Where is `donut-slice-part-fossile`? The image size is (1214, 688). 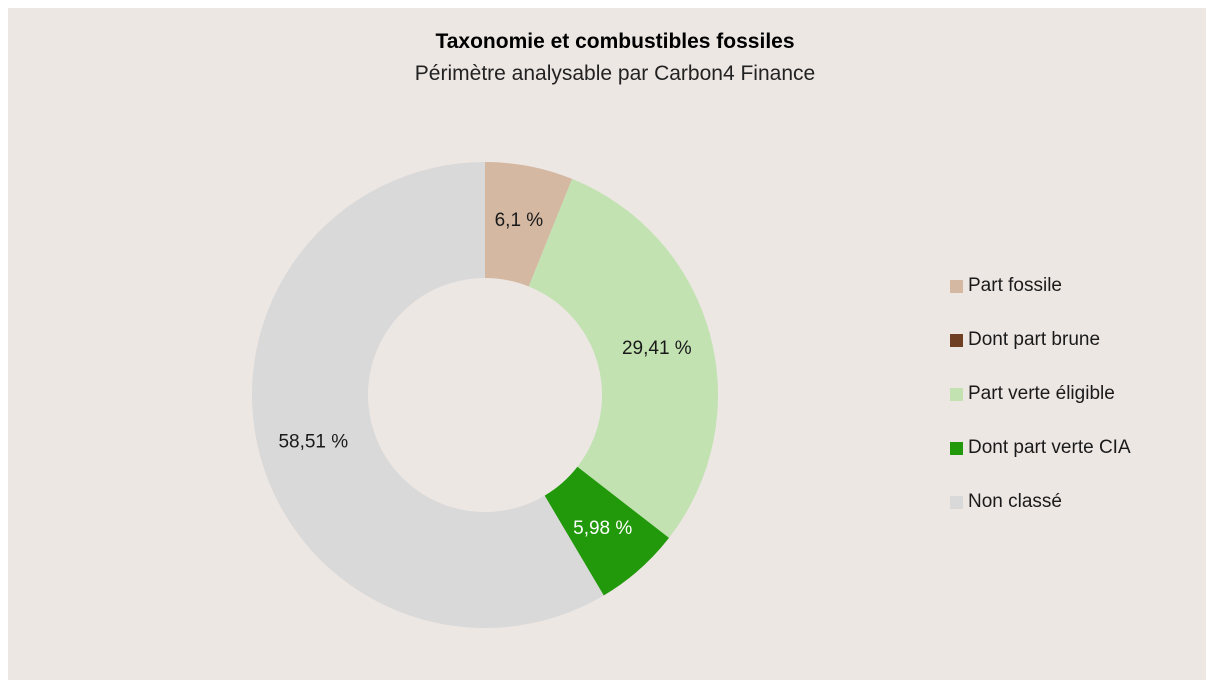 donut-slice-part-fossile is located at coordinates (529, 224).